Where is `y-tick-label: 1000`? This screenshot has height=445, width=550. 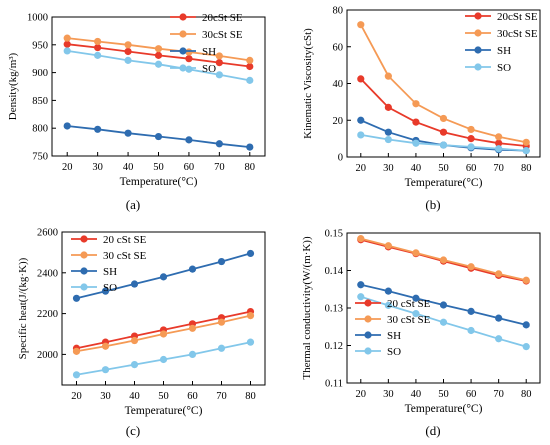
y-tick-label: 1000 is located at coordinates (37, 18).